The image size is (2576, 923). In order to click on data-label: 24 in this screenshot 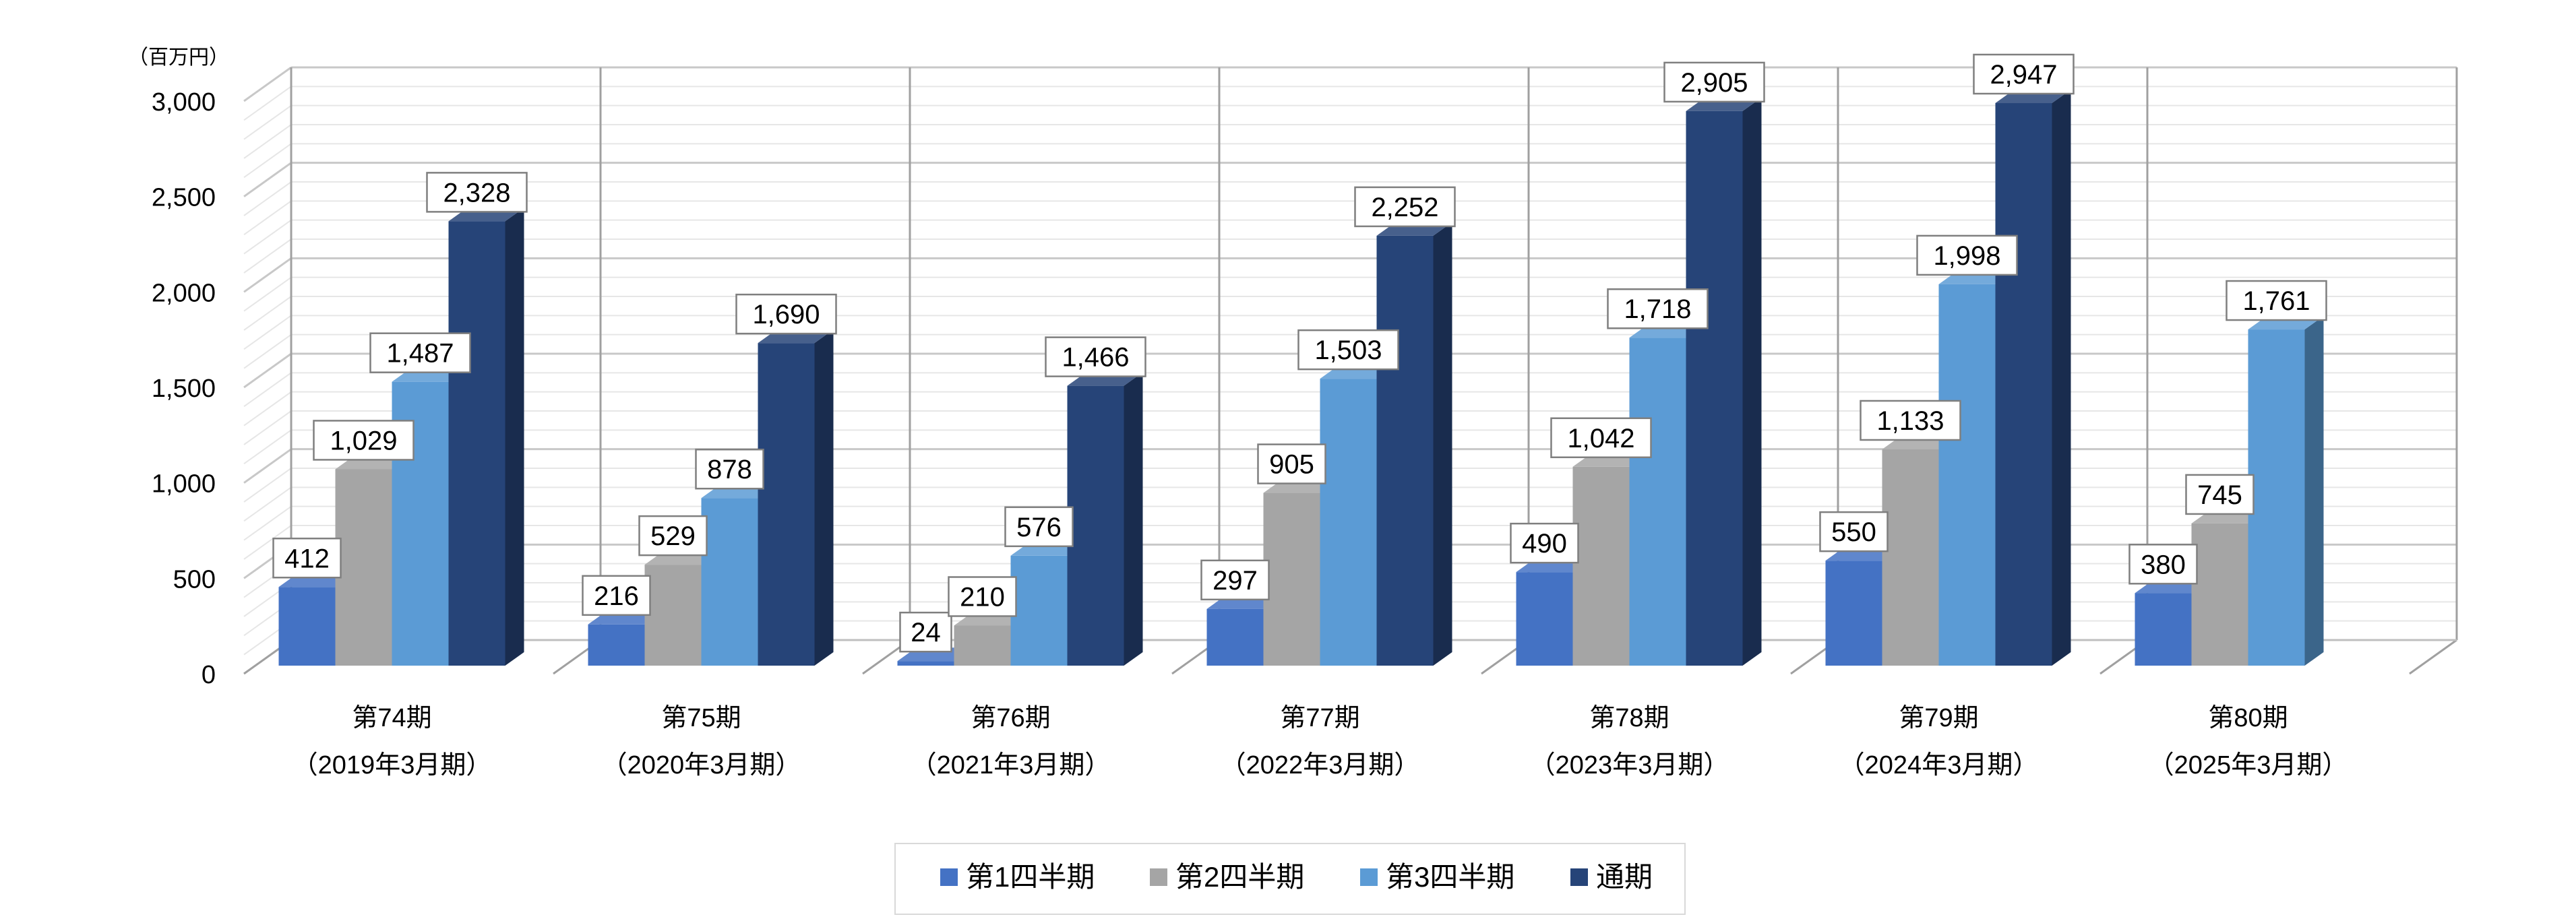, I will do `click(926, 632)`.